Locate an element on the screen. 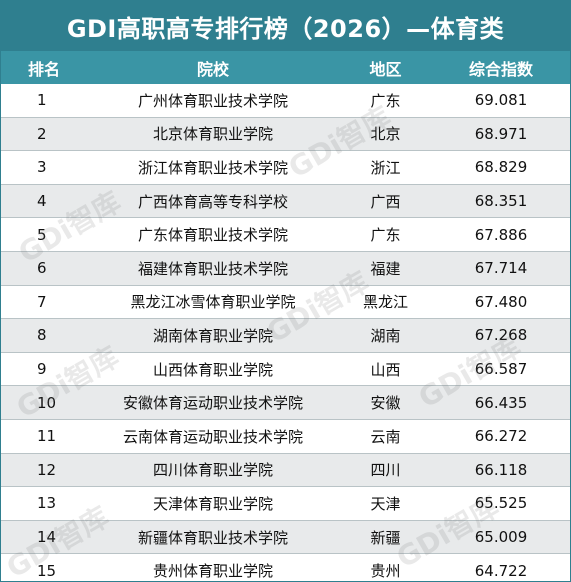  school-cell: 黑龙江冰雪体育职业学院 is located at coordinates (213, 302).